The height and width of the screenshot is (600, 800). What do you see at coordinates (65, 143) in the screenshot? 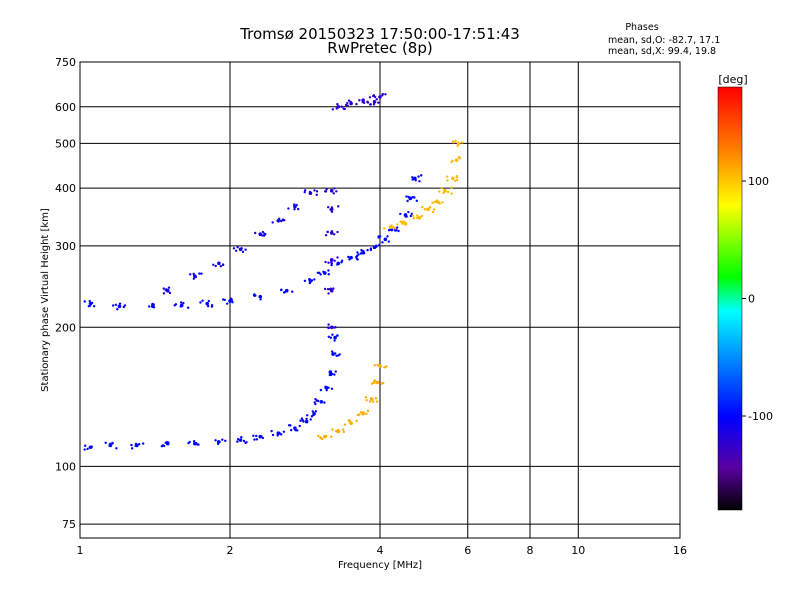
I see `y-tick-label: 500` at bounding box center [65, 143].